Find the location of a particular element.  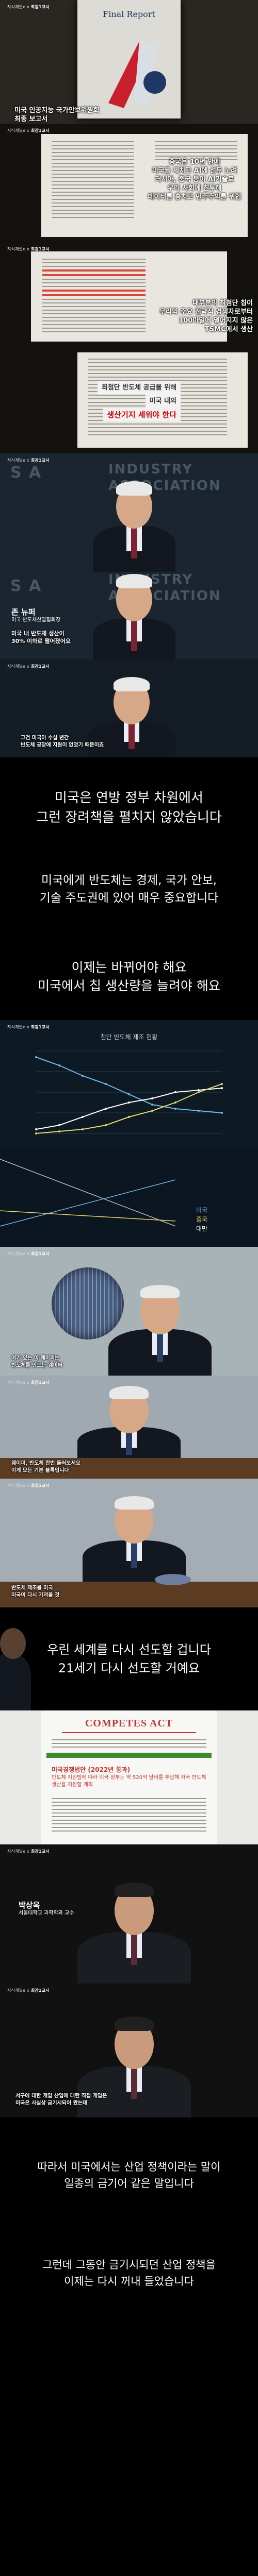

panel-text-slide-1: 미국은 연방 정부 차원에서 그런 장려책을 펼치지 않았습니다 is located at coordinates (129, 804).